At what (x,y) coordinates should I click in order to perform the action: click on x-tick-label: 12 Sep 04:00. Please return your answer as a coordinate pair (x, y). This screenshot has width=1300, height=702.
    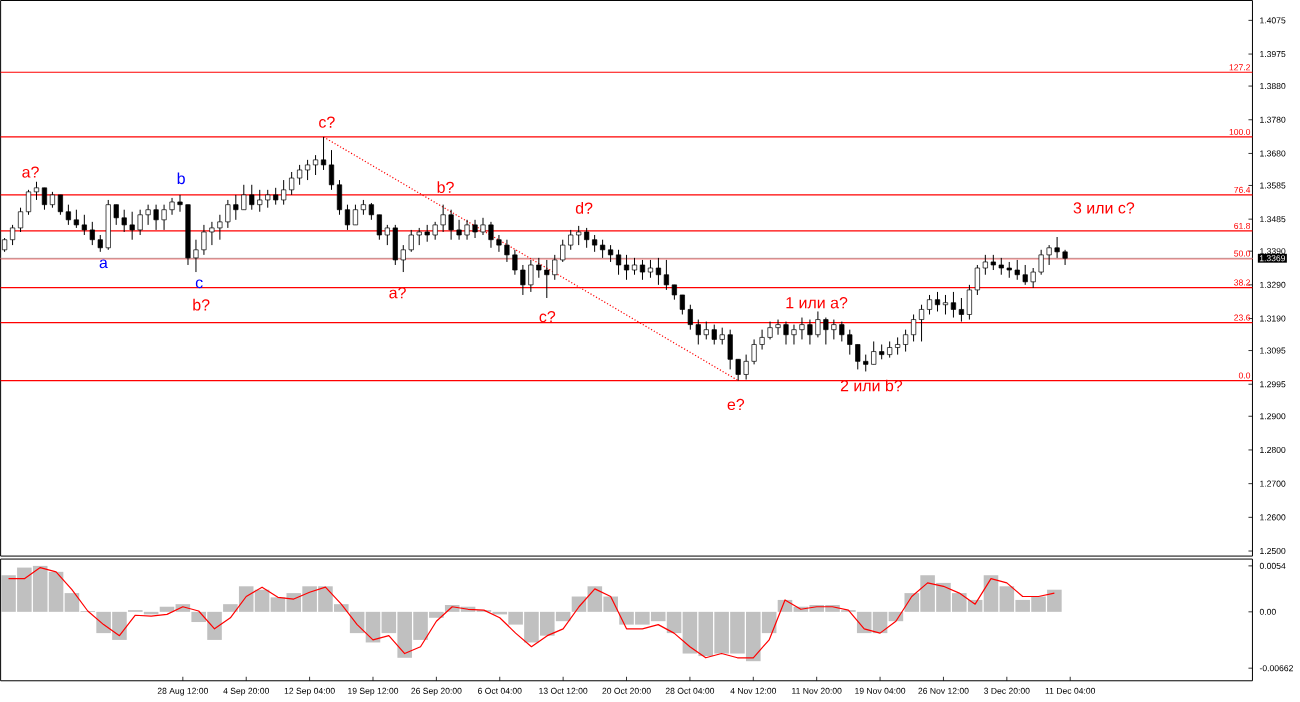
    Looking at the image, I should click on (309, 691).